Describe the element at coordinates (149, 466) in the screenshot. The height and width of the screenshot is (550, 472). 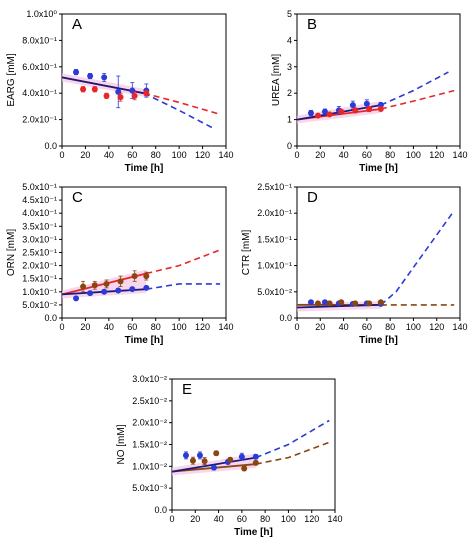
I see `y-tick-label: 1.0x10⁻²` at that location.